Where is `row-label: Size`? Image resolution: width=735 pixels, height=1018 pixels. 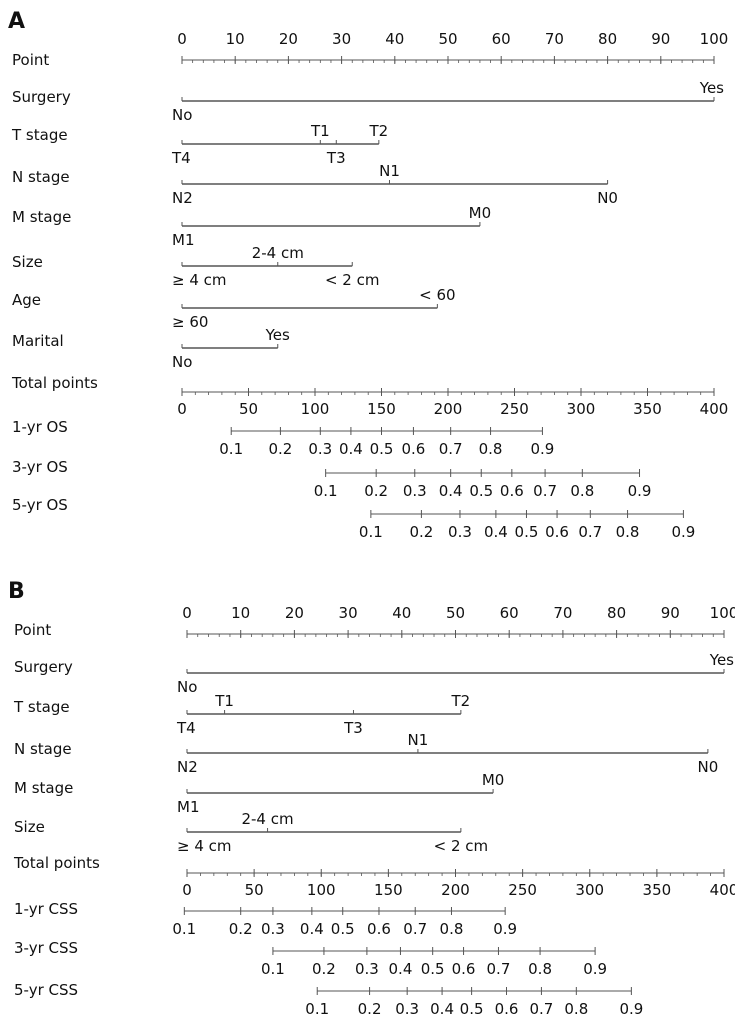
row-label: Size is located at coordinates (29, 827).